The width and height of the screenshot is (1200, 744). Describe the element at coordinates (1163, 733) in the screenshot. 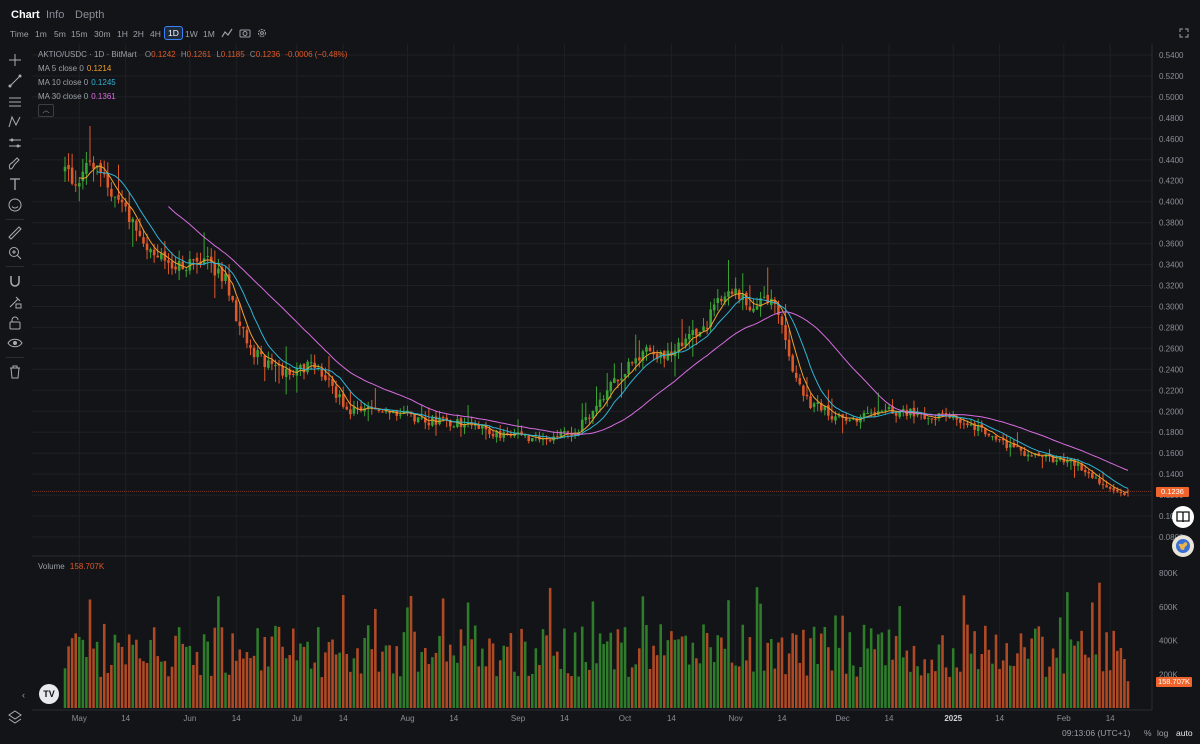

I see `log-toggle: log` at that location.